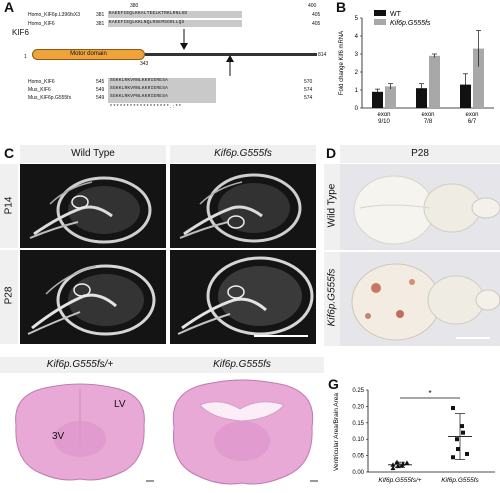 The height and width of the screenshot is (493, 500). I want to click on seq-text: SGKKLRKVPNLKKRIERESA, so click(139, 96).